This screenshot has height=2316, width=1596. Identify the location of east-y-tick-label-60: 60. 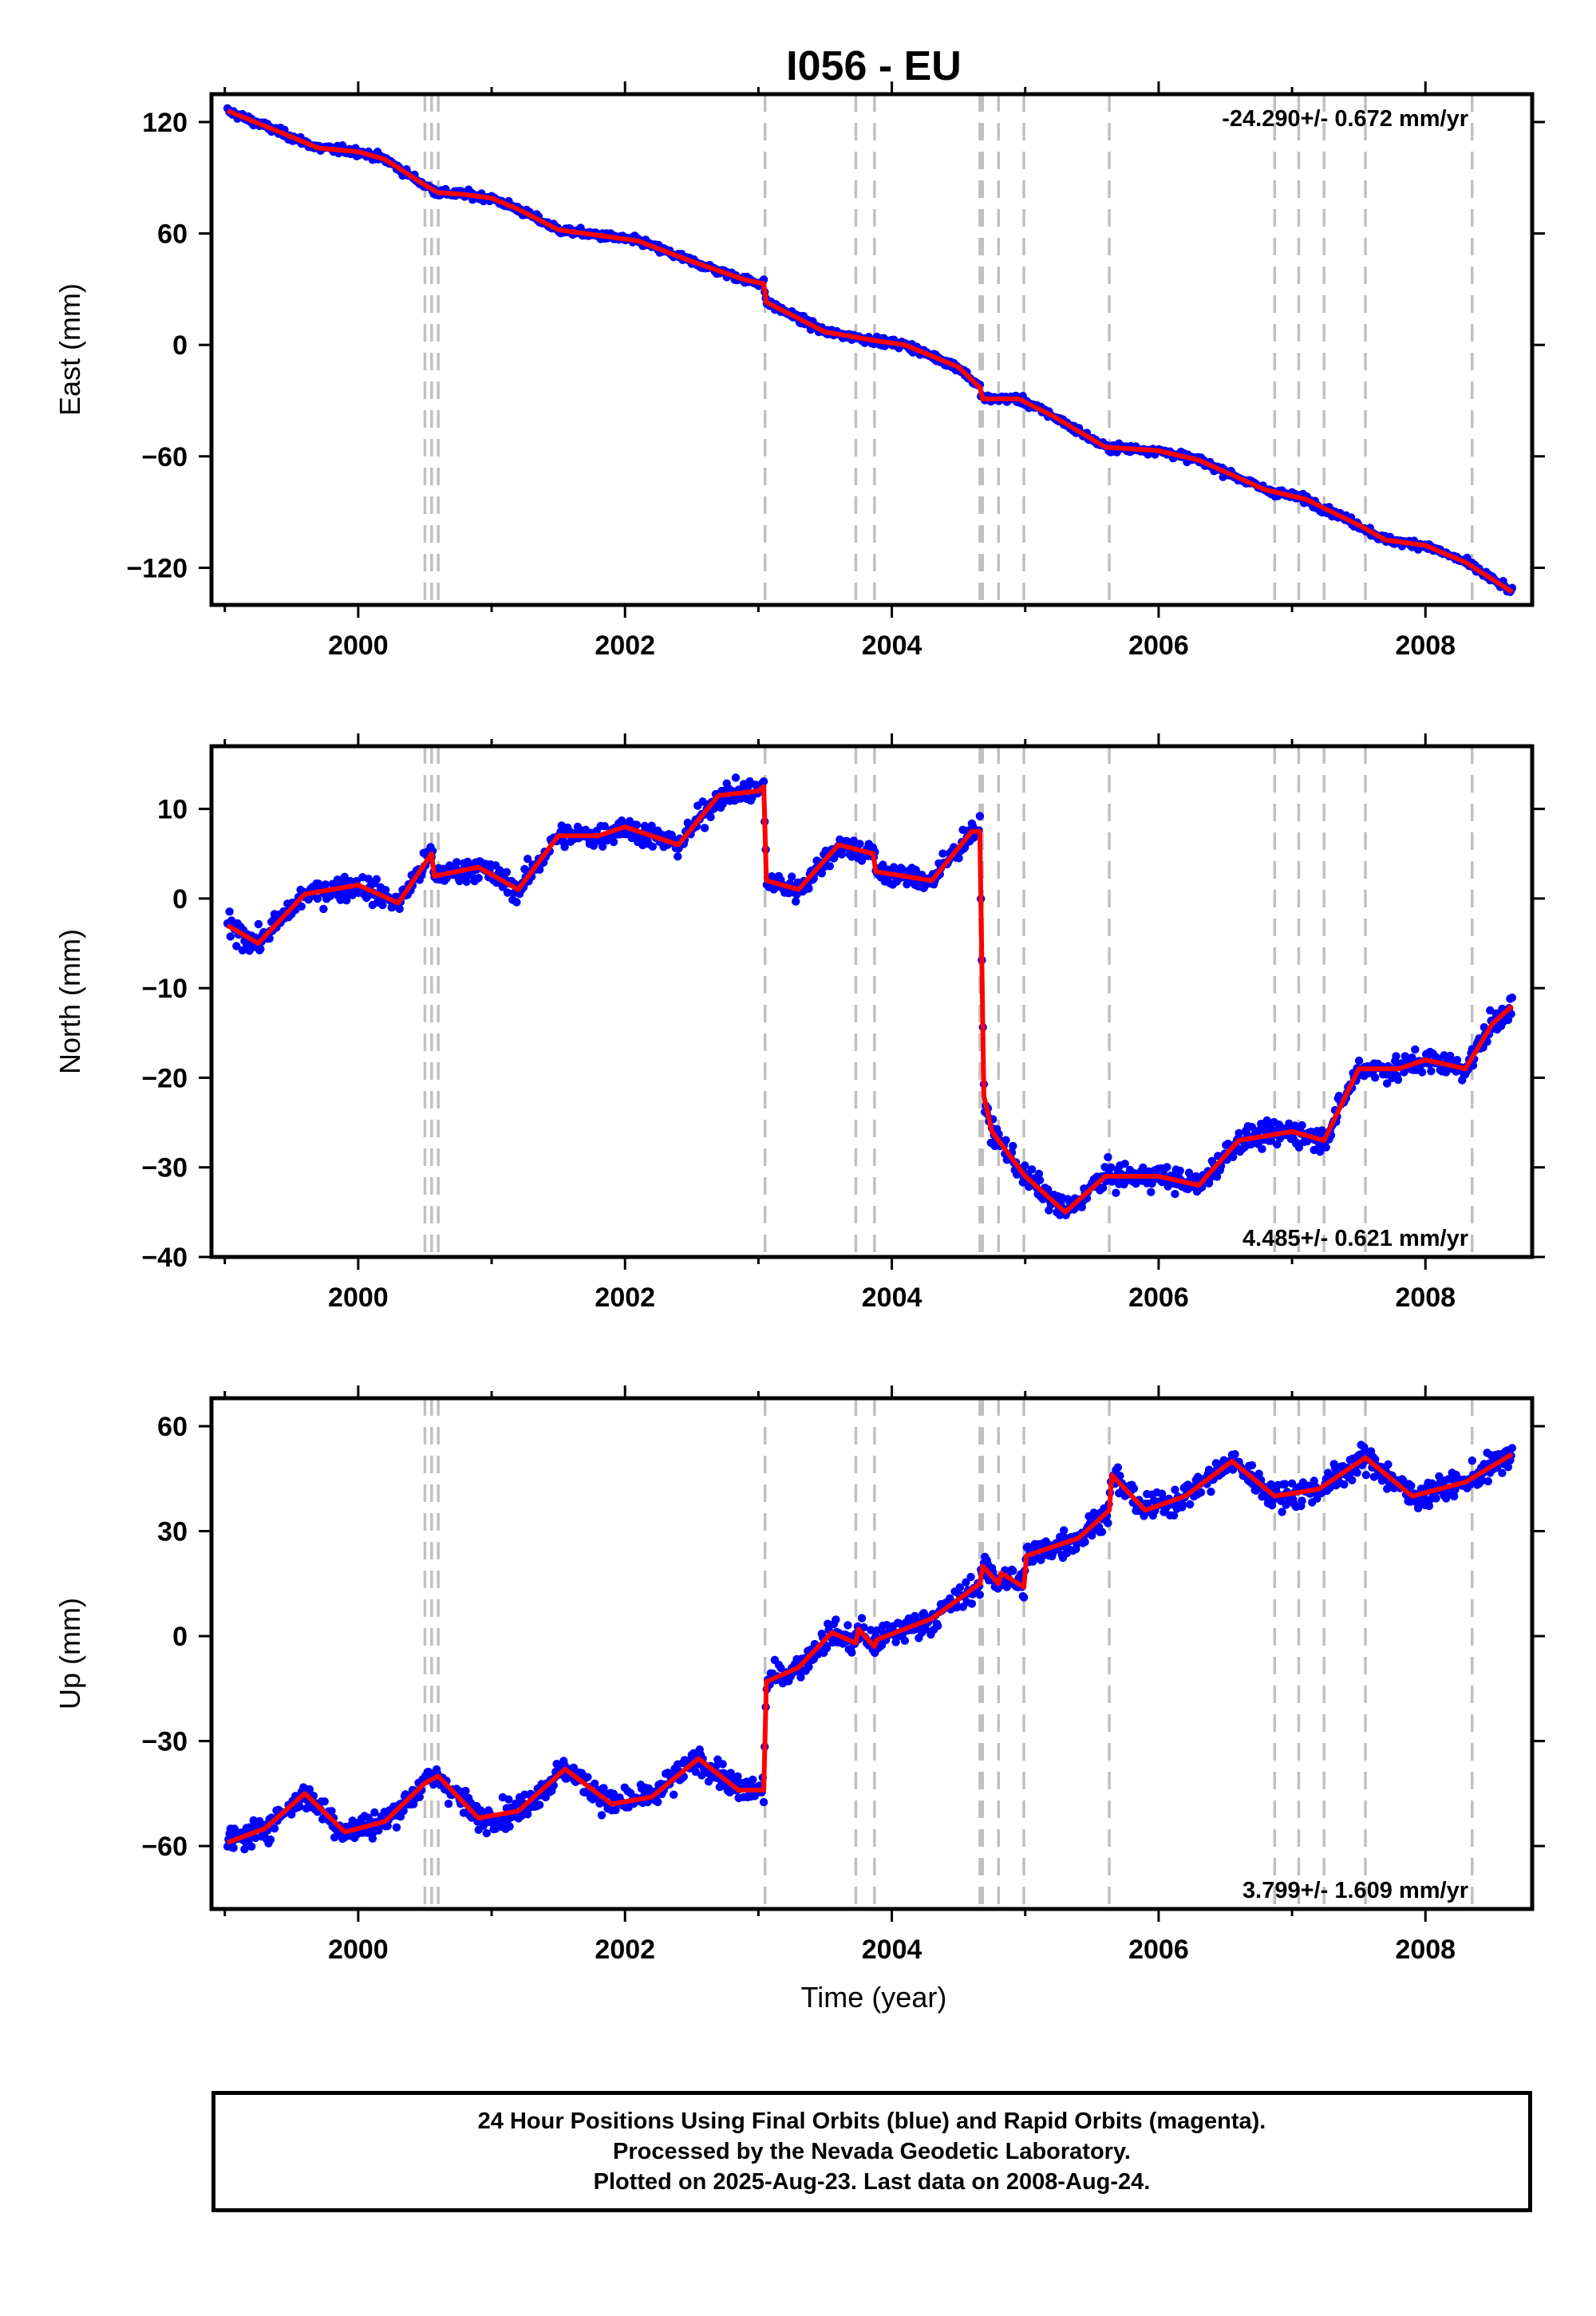
(172, 234).